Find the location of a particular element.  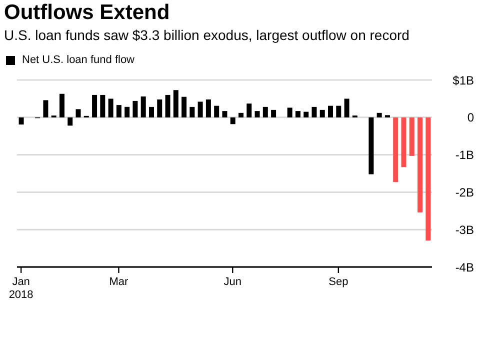

chart-title: Outflows Extend is located at coordinates (87, 13).